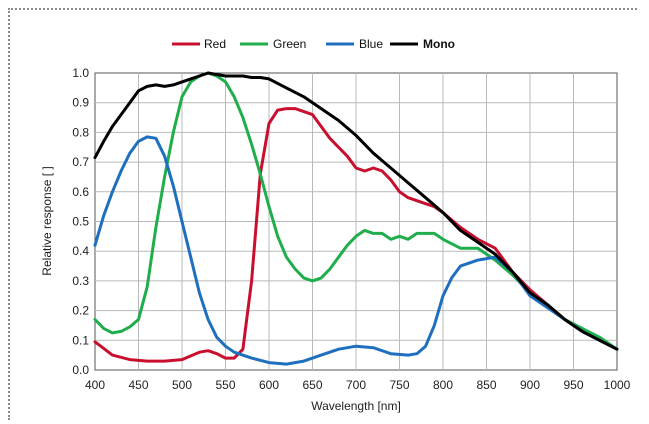 The image size is (649, 424). Describe the element at coordinates (80, 103) in the screenshot. I see `y-tick-label: 0.9` at that location.